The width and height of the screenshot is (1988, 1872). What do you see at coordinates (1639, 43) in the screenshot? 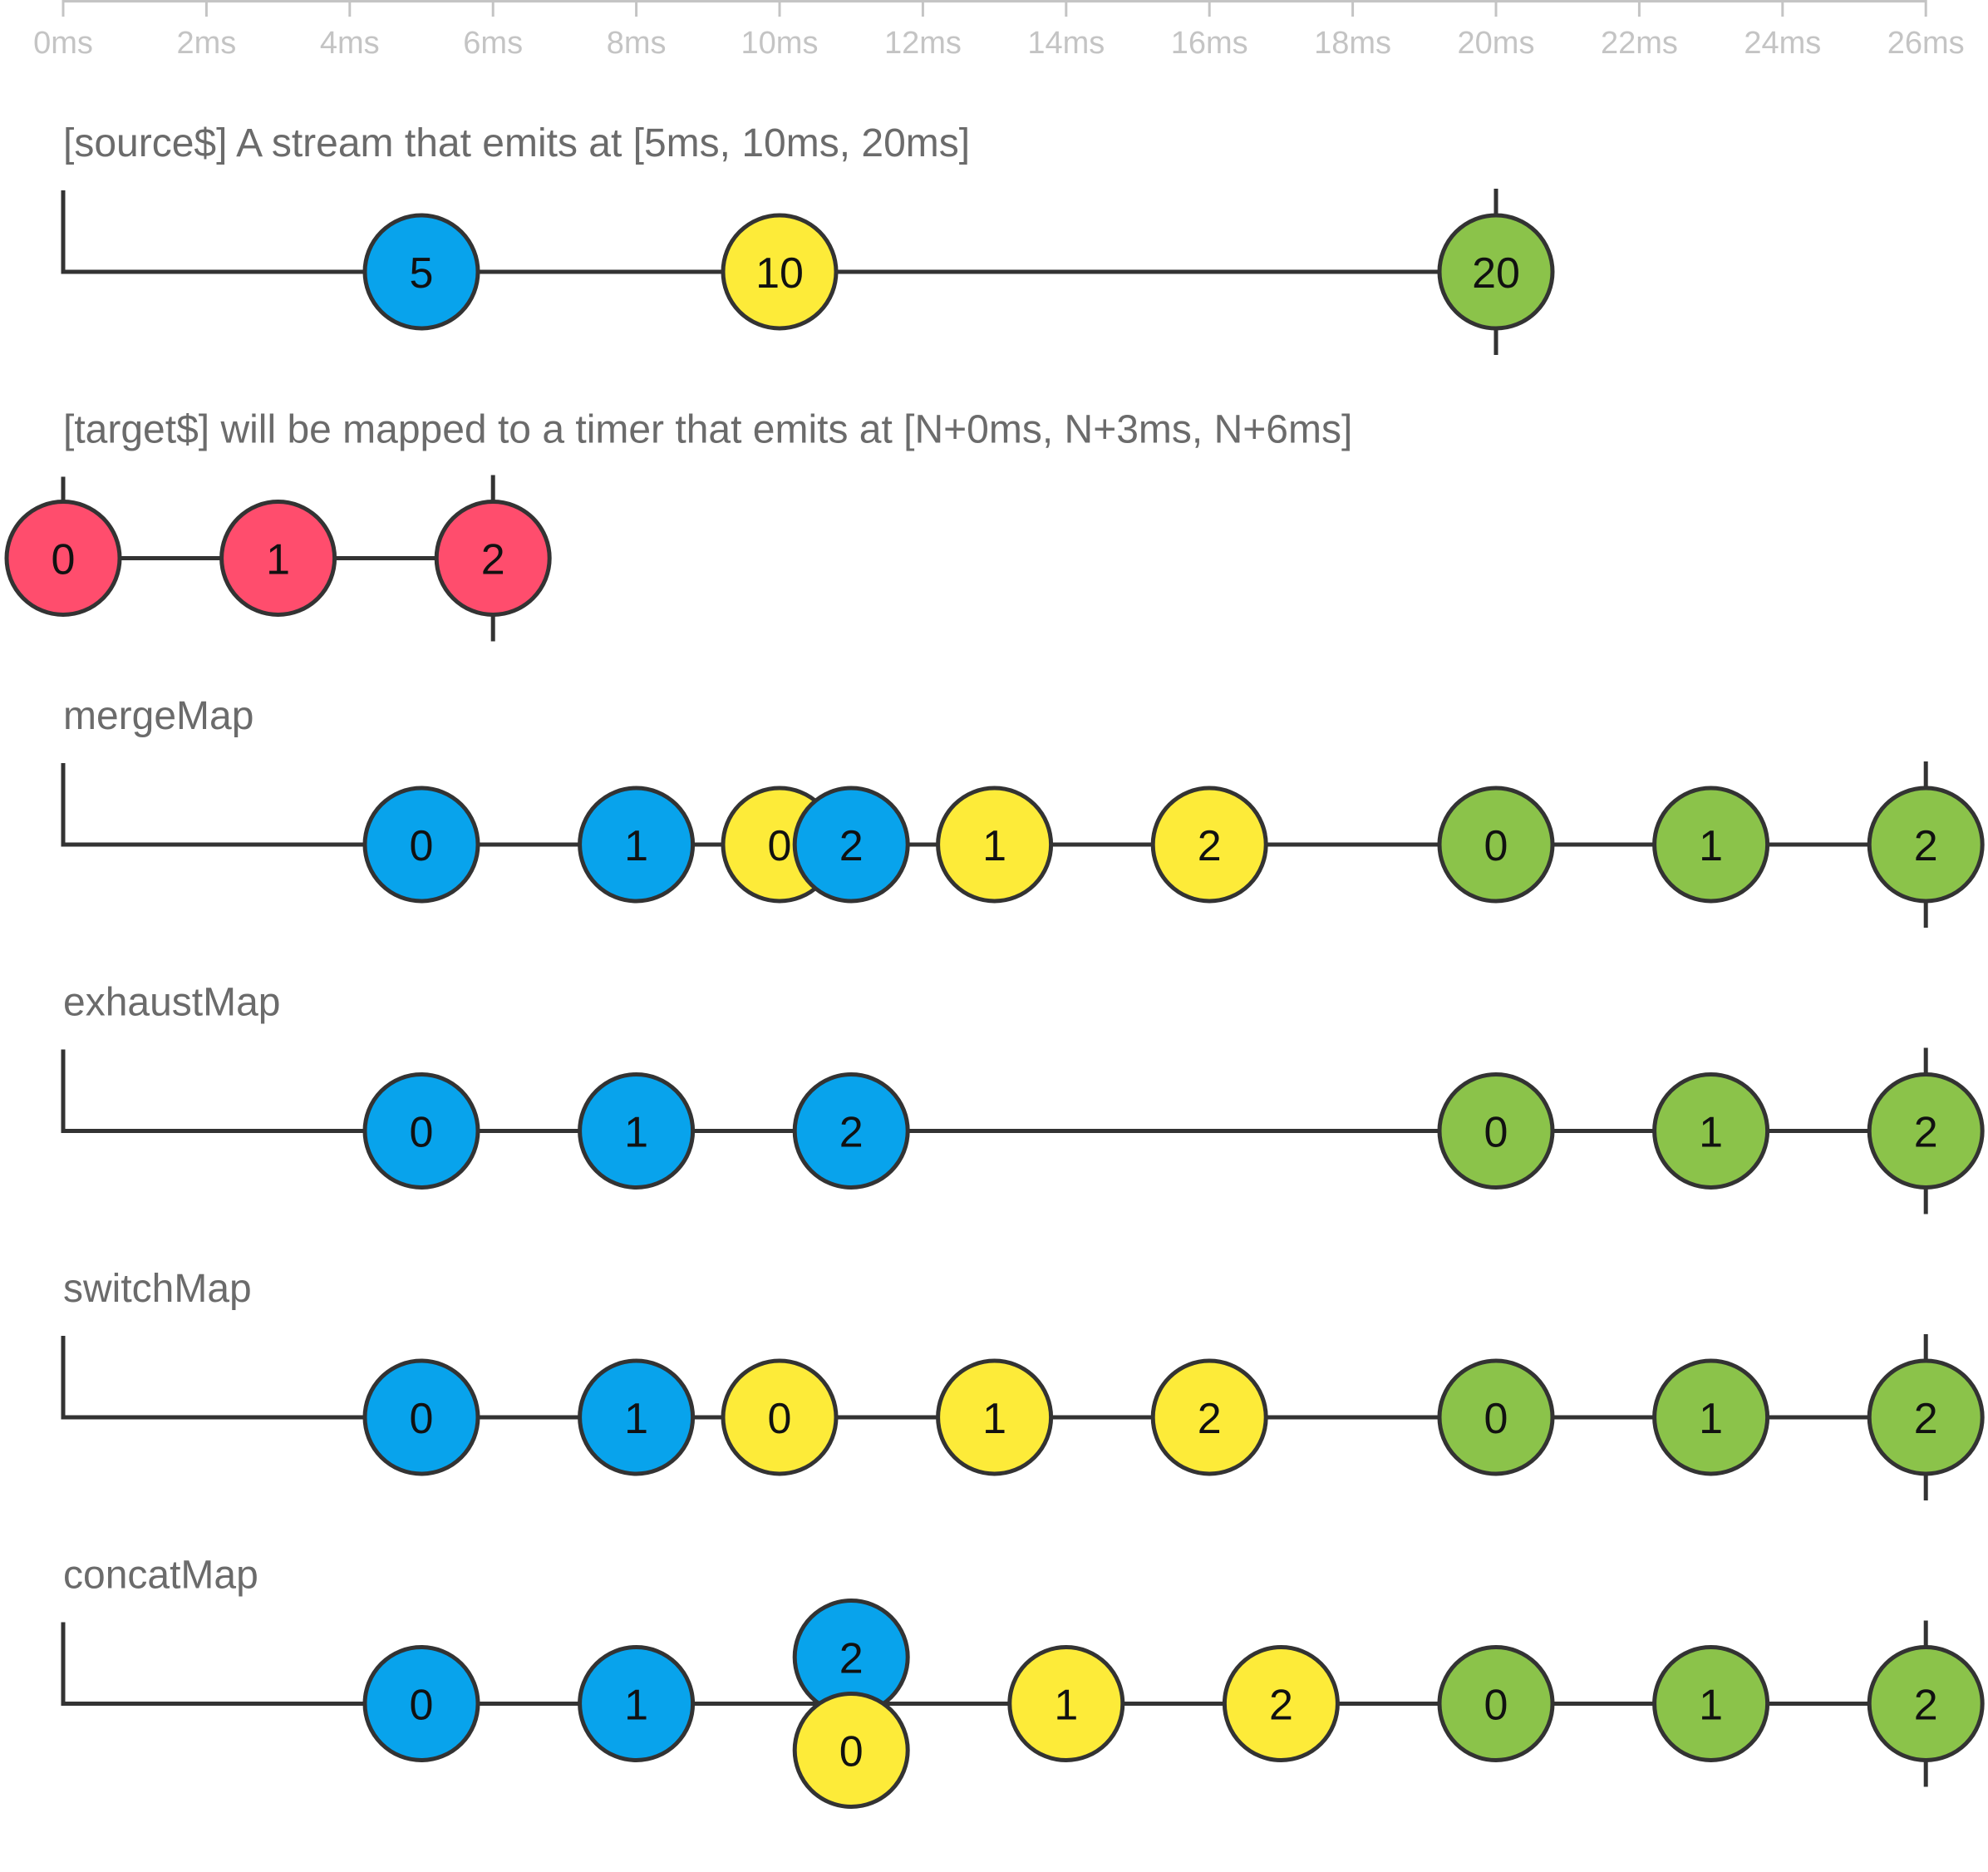
I see `axis-tick-label: 22ms` at bounding box center [1639, 43].